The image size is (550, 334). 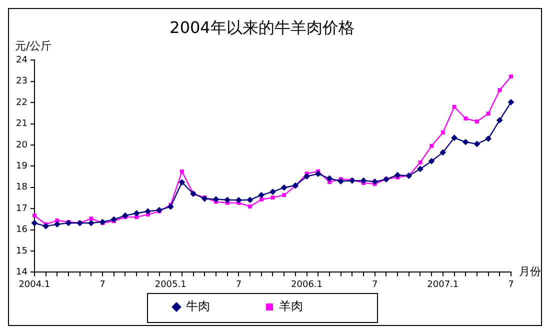 I want to click on x-tick-label: 2004.1, so click(x=34, y=285).